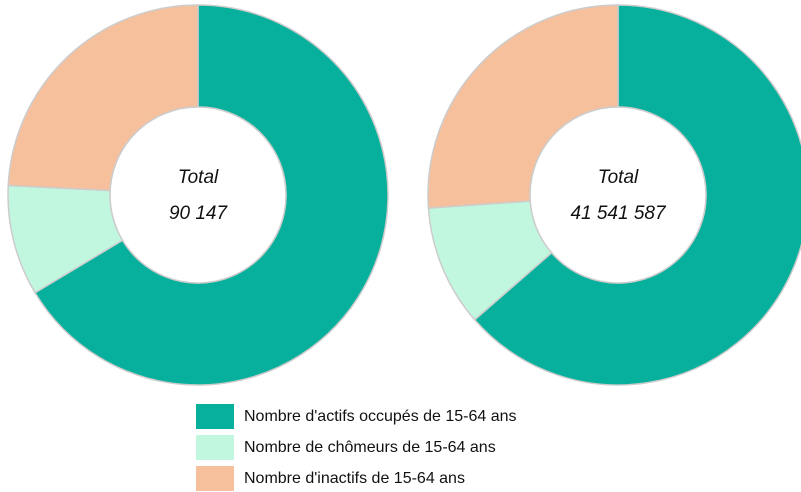 This screenshot has height=492, width=801. I want to click on legend-label: Nombre d'inactifs de 15-64 ans, so click(354, 478).